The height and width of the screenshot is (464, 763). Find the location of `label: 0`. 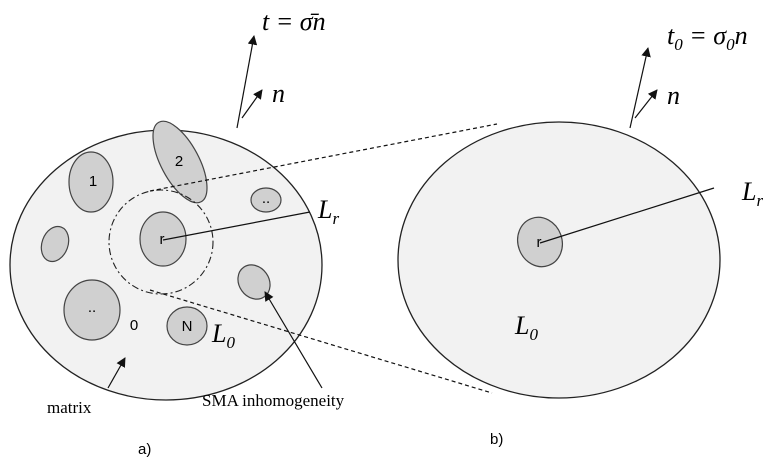

label: 0 is located at coordinates (134, 325).